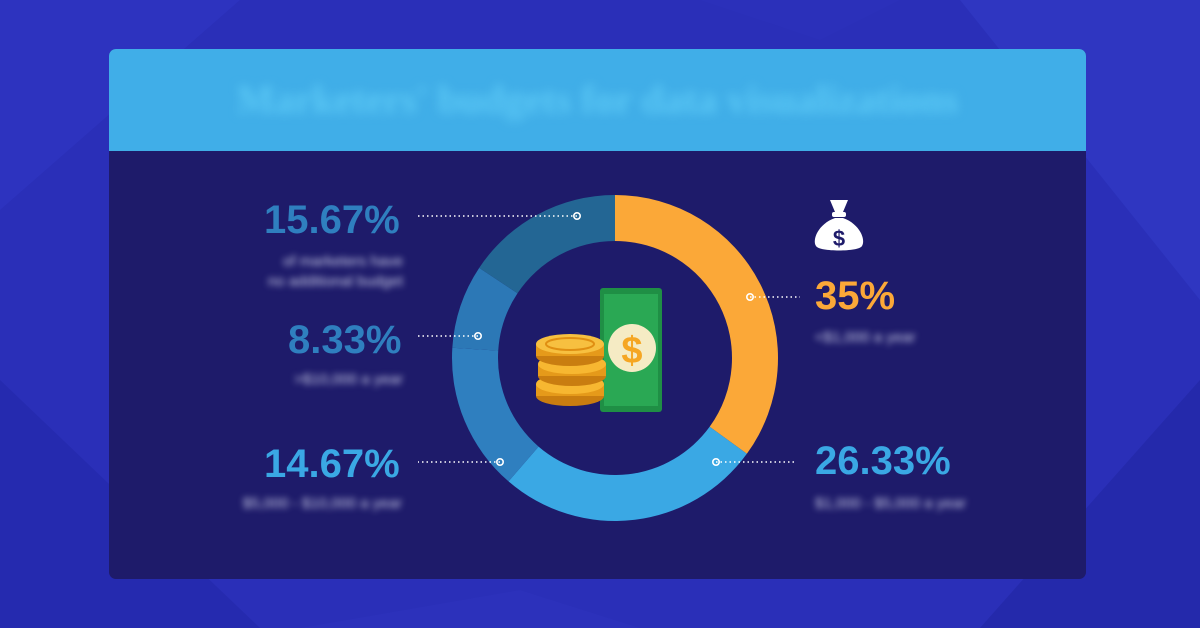 The height and width of the screenshot is (628, 1200). Describe the element at coordinates (335, 271) in the screenshot. I see `slice-desc-no-budget: of marketers have no additional budget` at that location.